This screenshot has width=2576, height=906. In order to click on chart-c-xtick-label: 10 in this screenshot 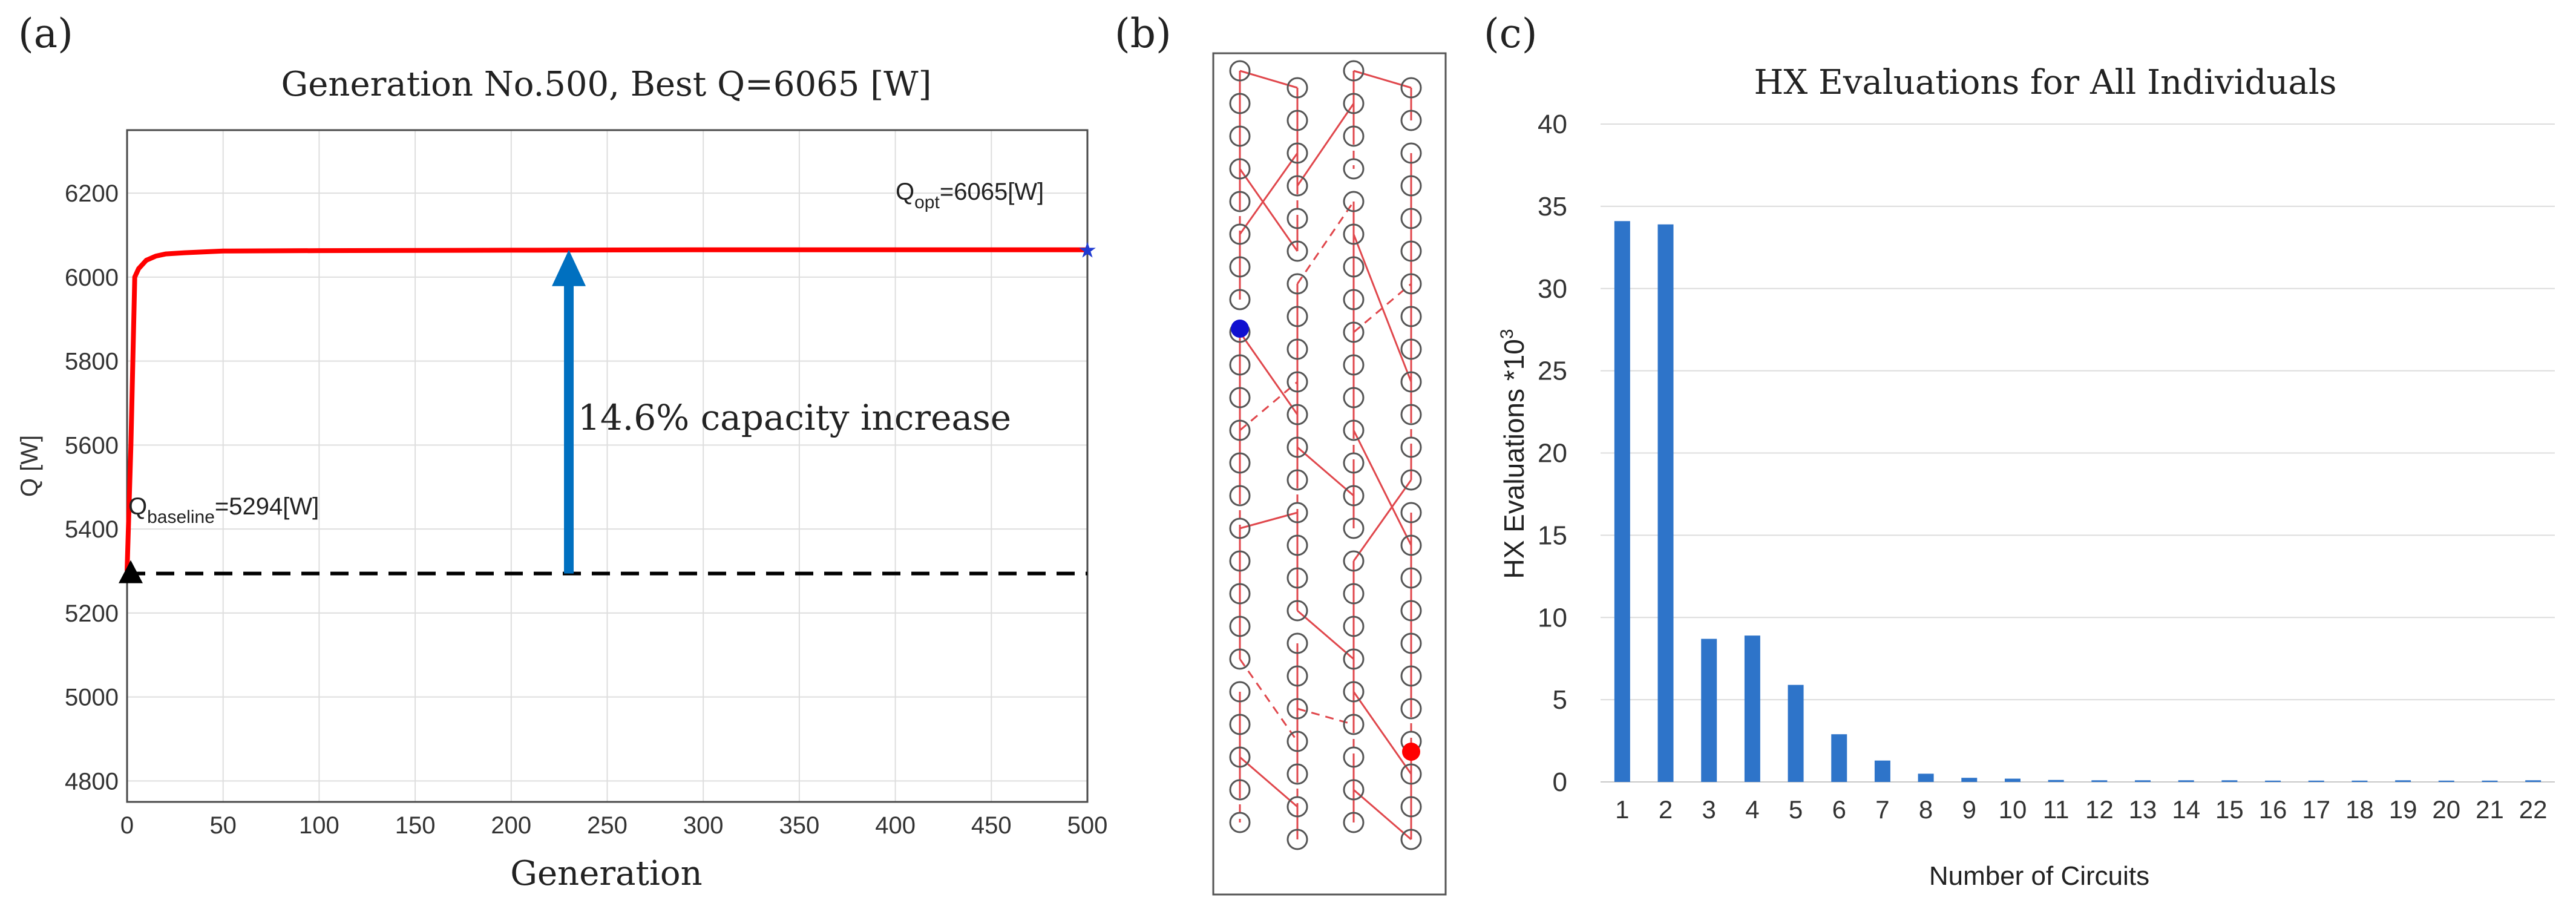, I will do `click(2013, 809)`.